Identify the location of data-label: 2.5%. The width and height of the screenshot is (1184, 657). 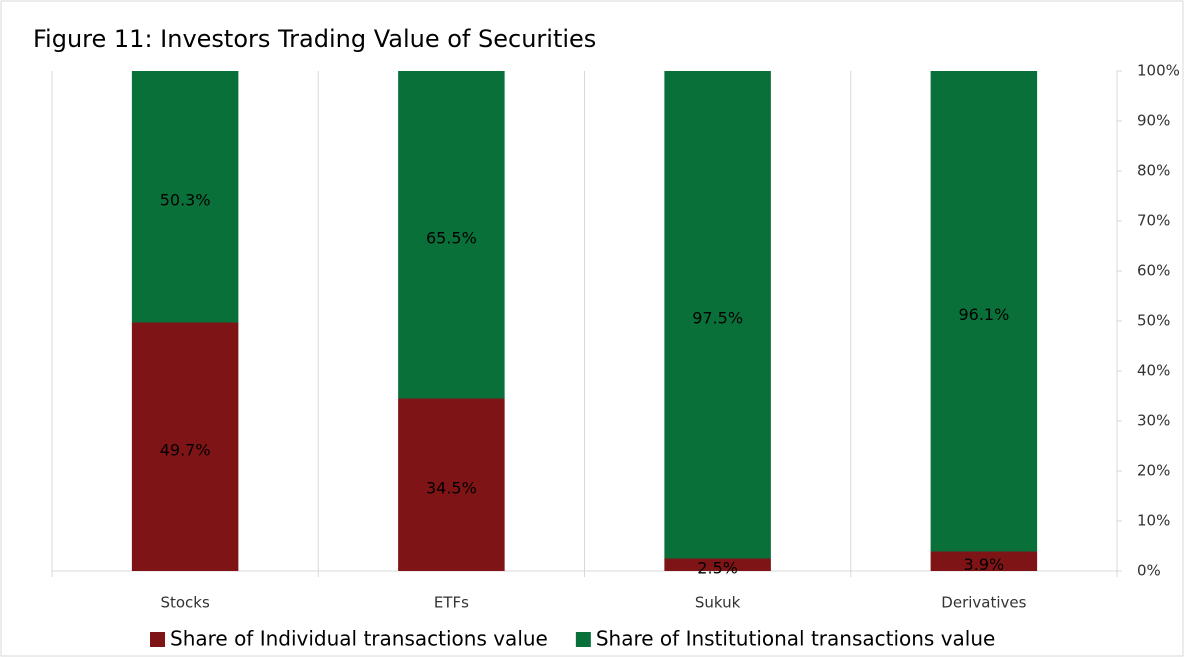
(717, 567).